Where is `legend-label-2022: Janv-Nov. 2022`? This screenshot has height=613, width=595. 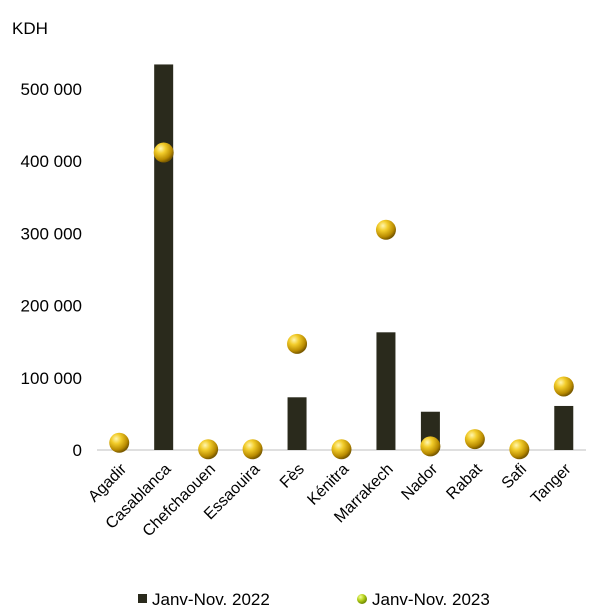
legend-label-2022: Janv-Nov. 2022 is located at coordinates (211, 599).